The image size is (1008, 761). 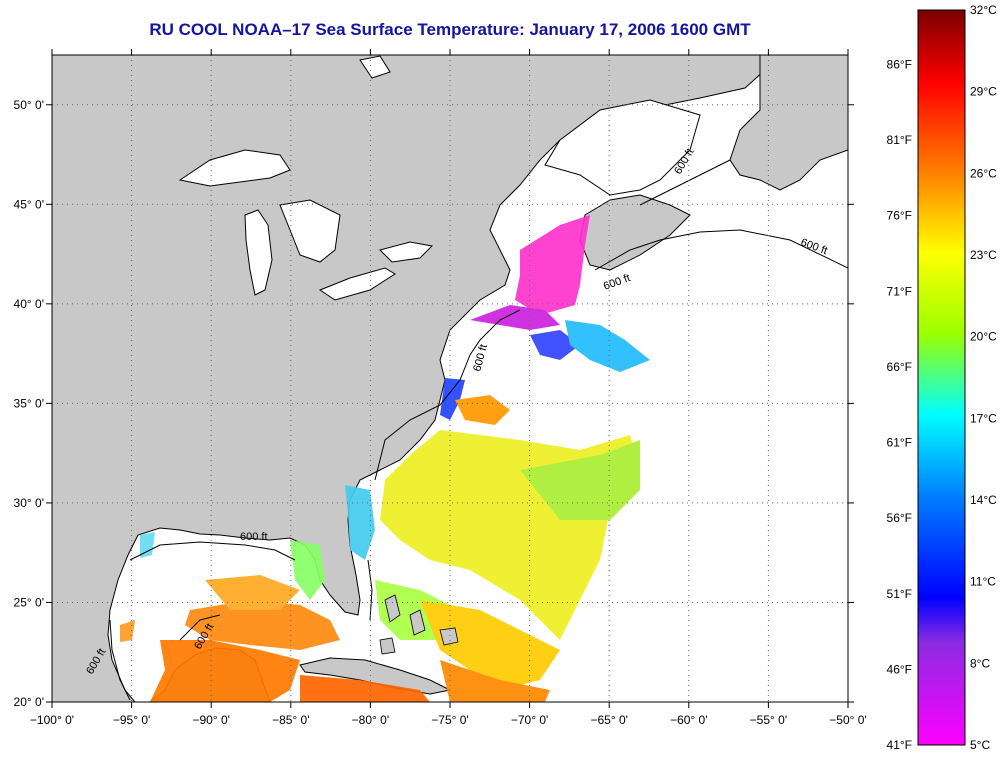 I want to click on lon-tick-label: −75° 0', so click(x=449, y=720).